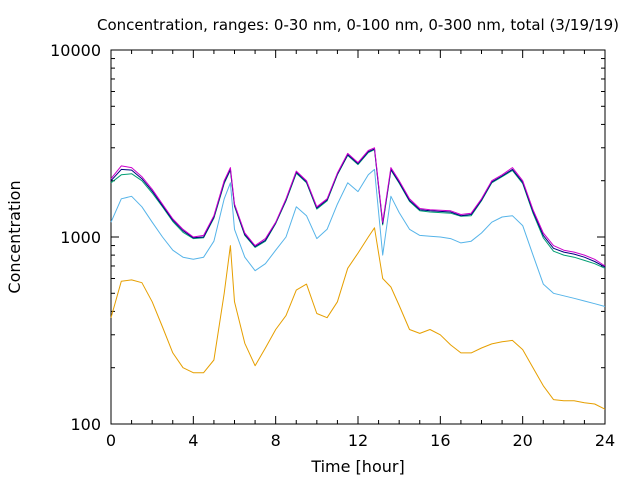 This screenshot has height=480, width=640. What do you see at coordinates (75, 50) in the screenshot?
I see `y-tick-label: 10000` at bounding box center [75, 50].